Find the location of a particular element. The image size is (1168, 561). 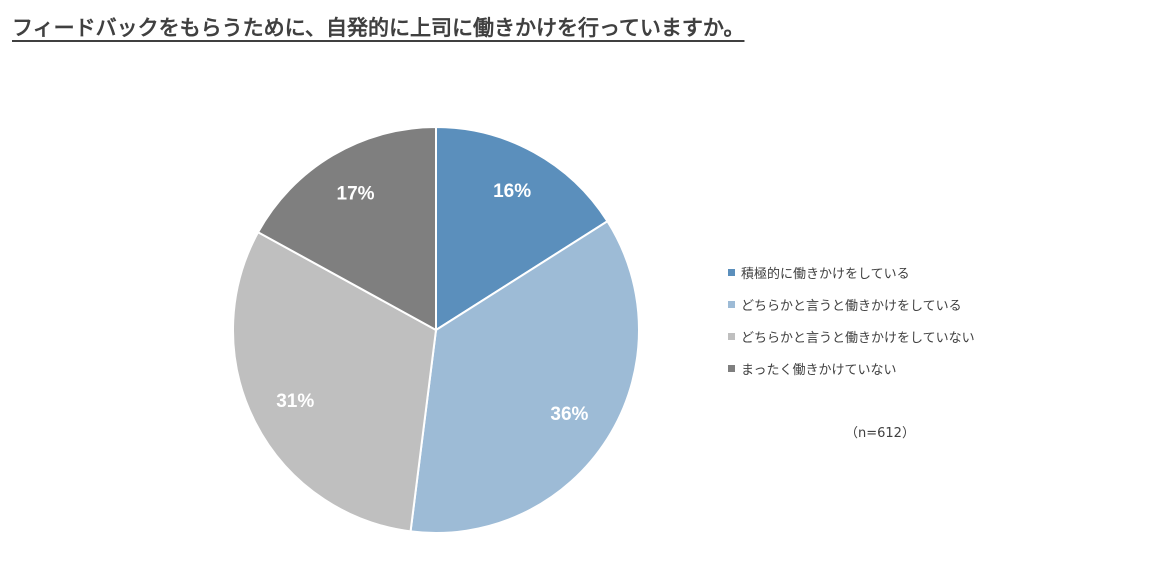

legend-label: どちらかと言うと働きかけをしていない is located at coordinates (858, 338).